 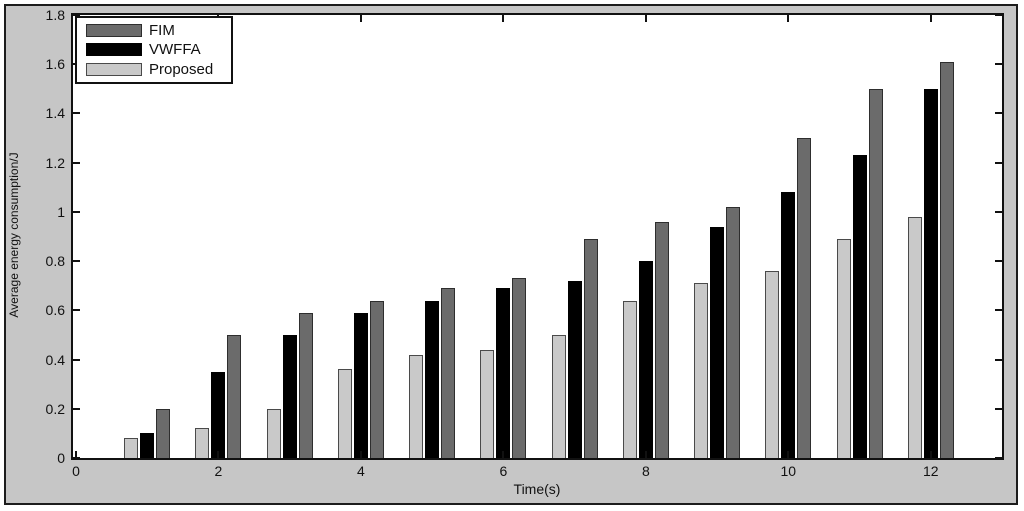 What do you see at coordinates (55, 310) in the screenshot?
I see `y-tick-label-0.6: 0.6` at bounding box center [55, 310].